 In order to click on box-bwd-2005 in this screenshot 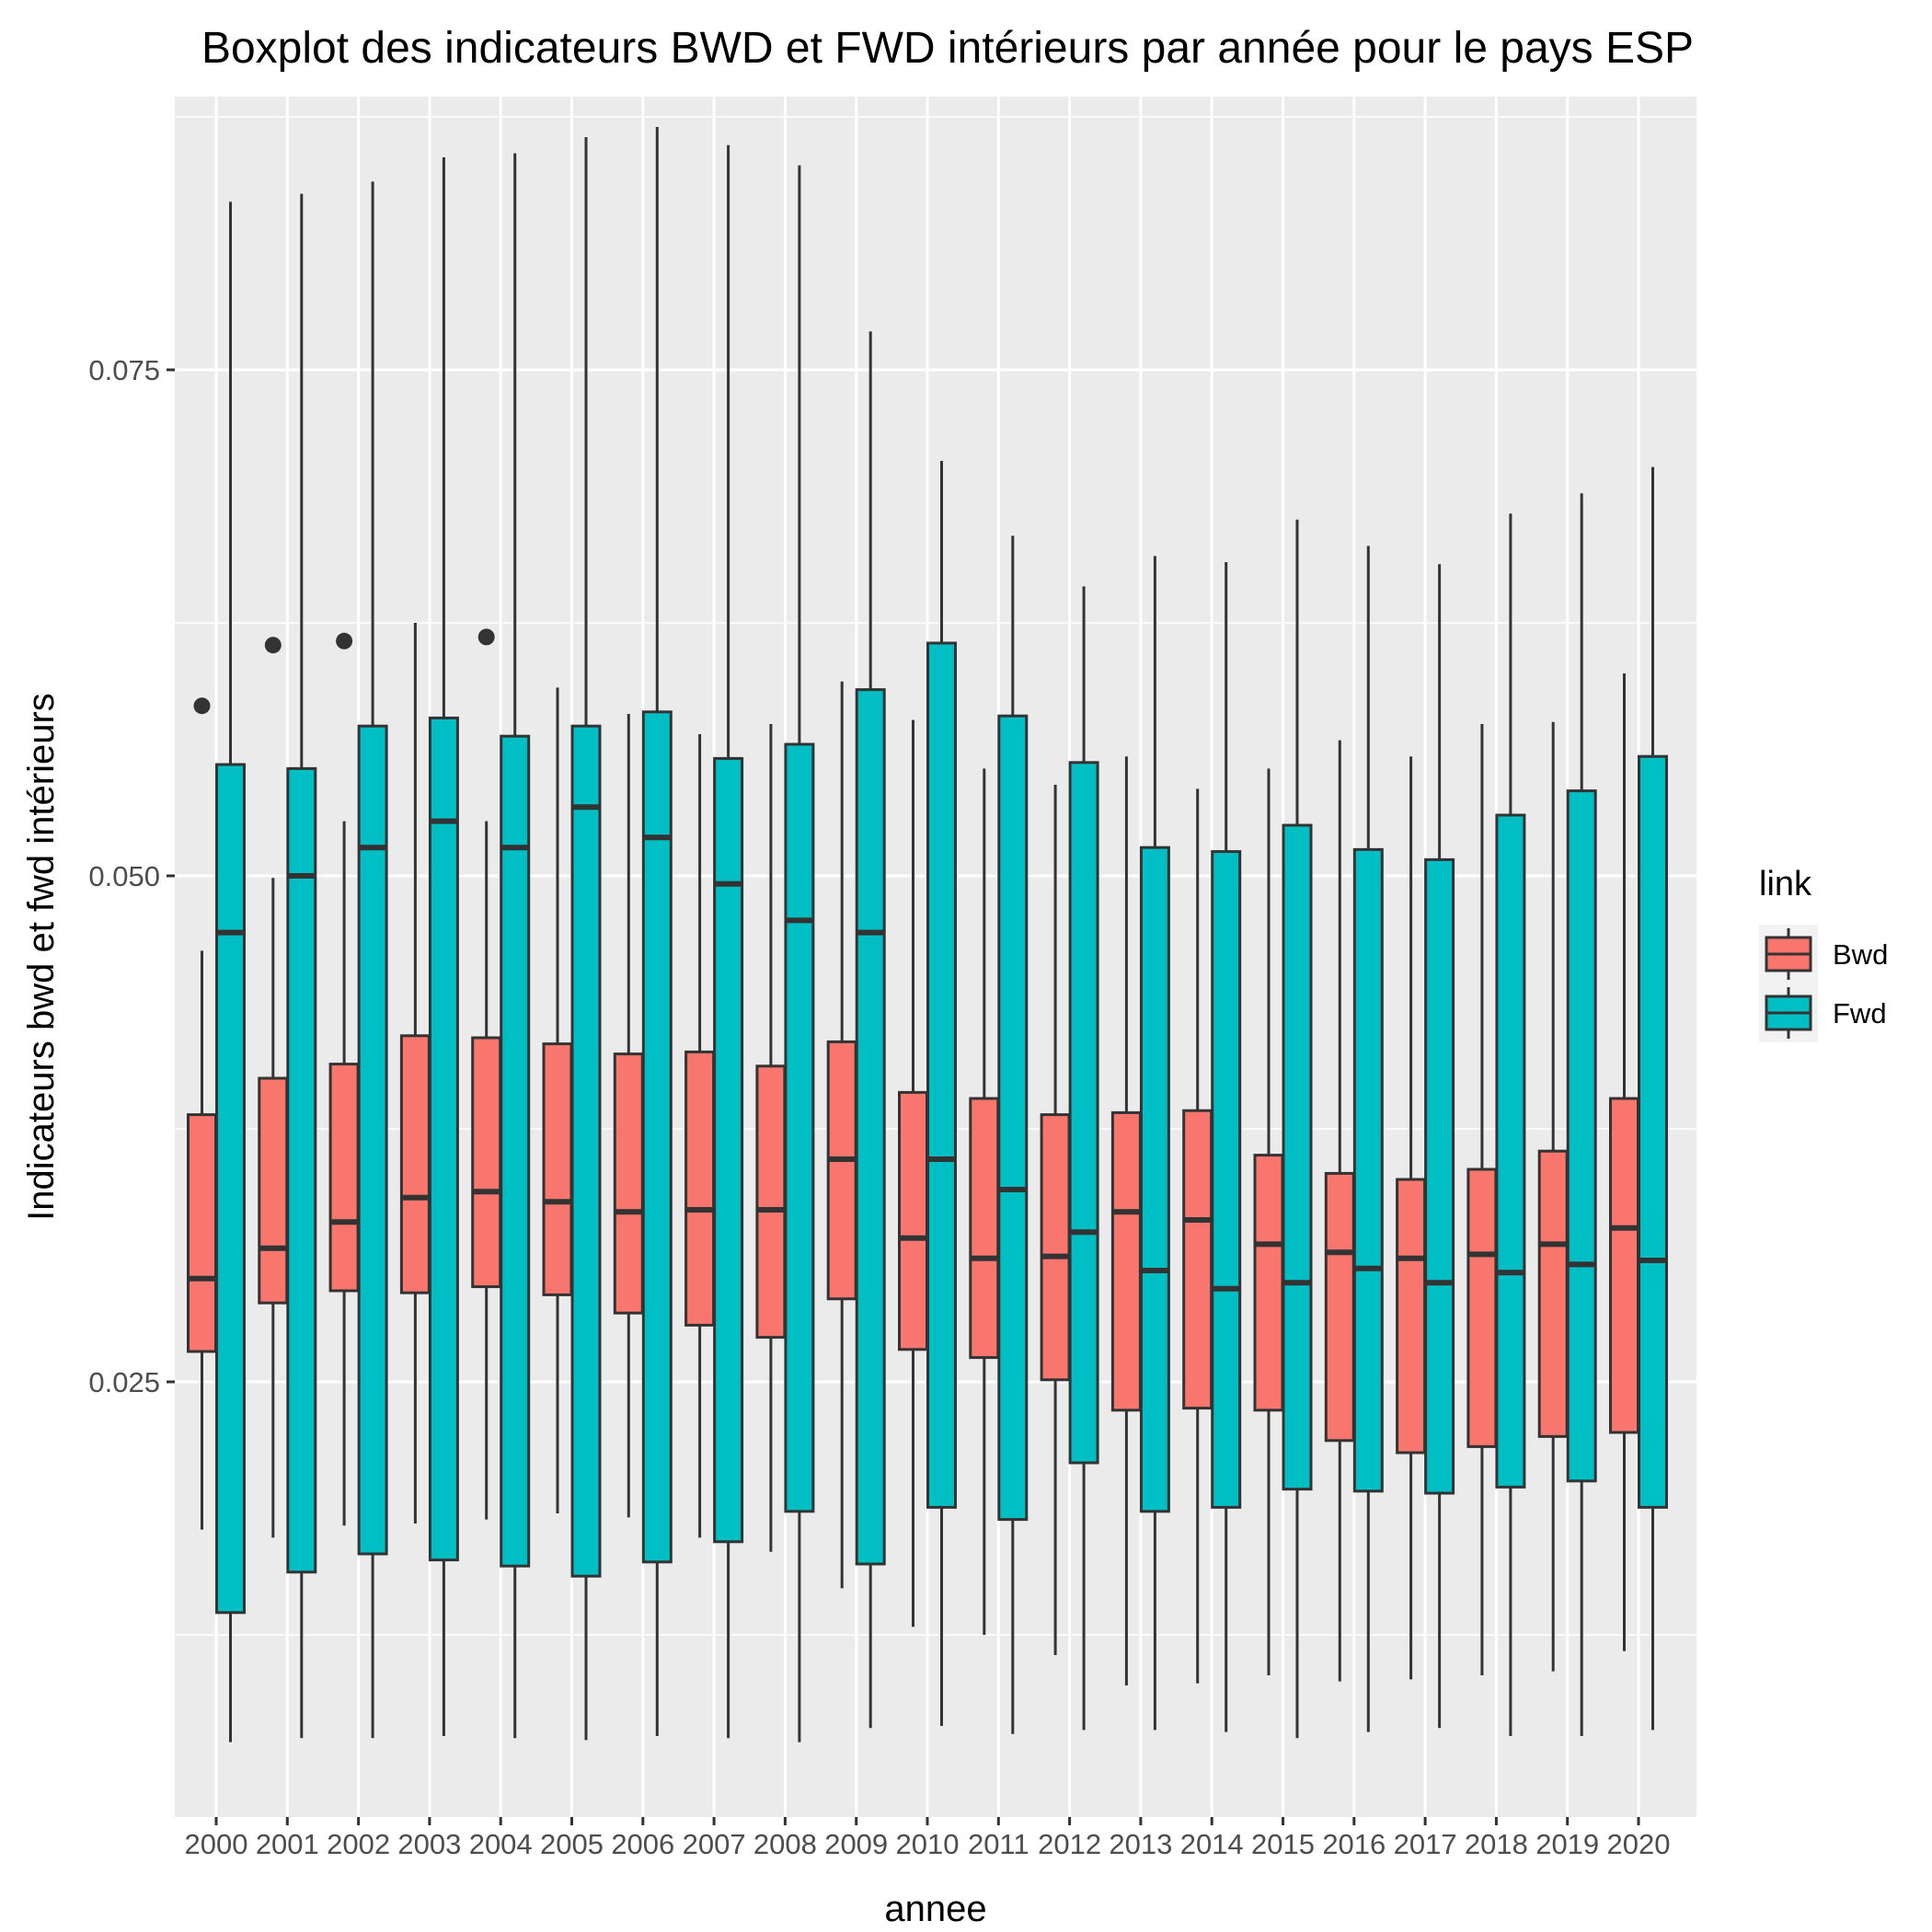, I will do `click(557, 1100)`.